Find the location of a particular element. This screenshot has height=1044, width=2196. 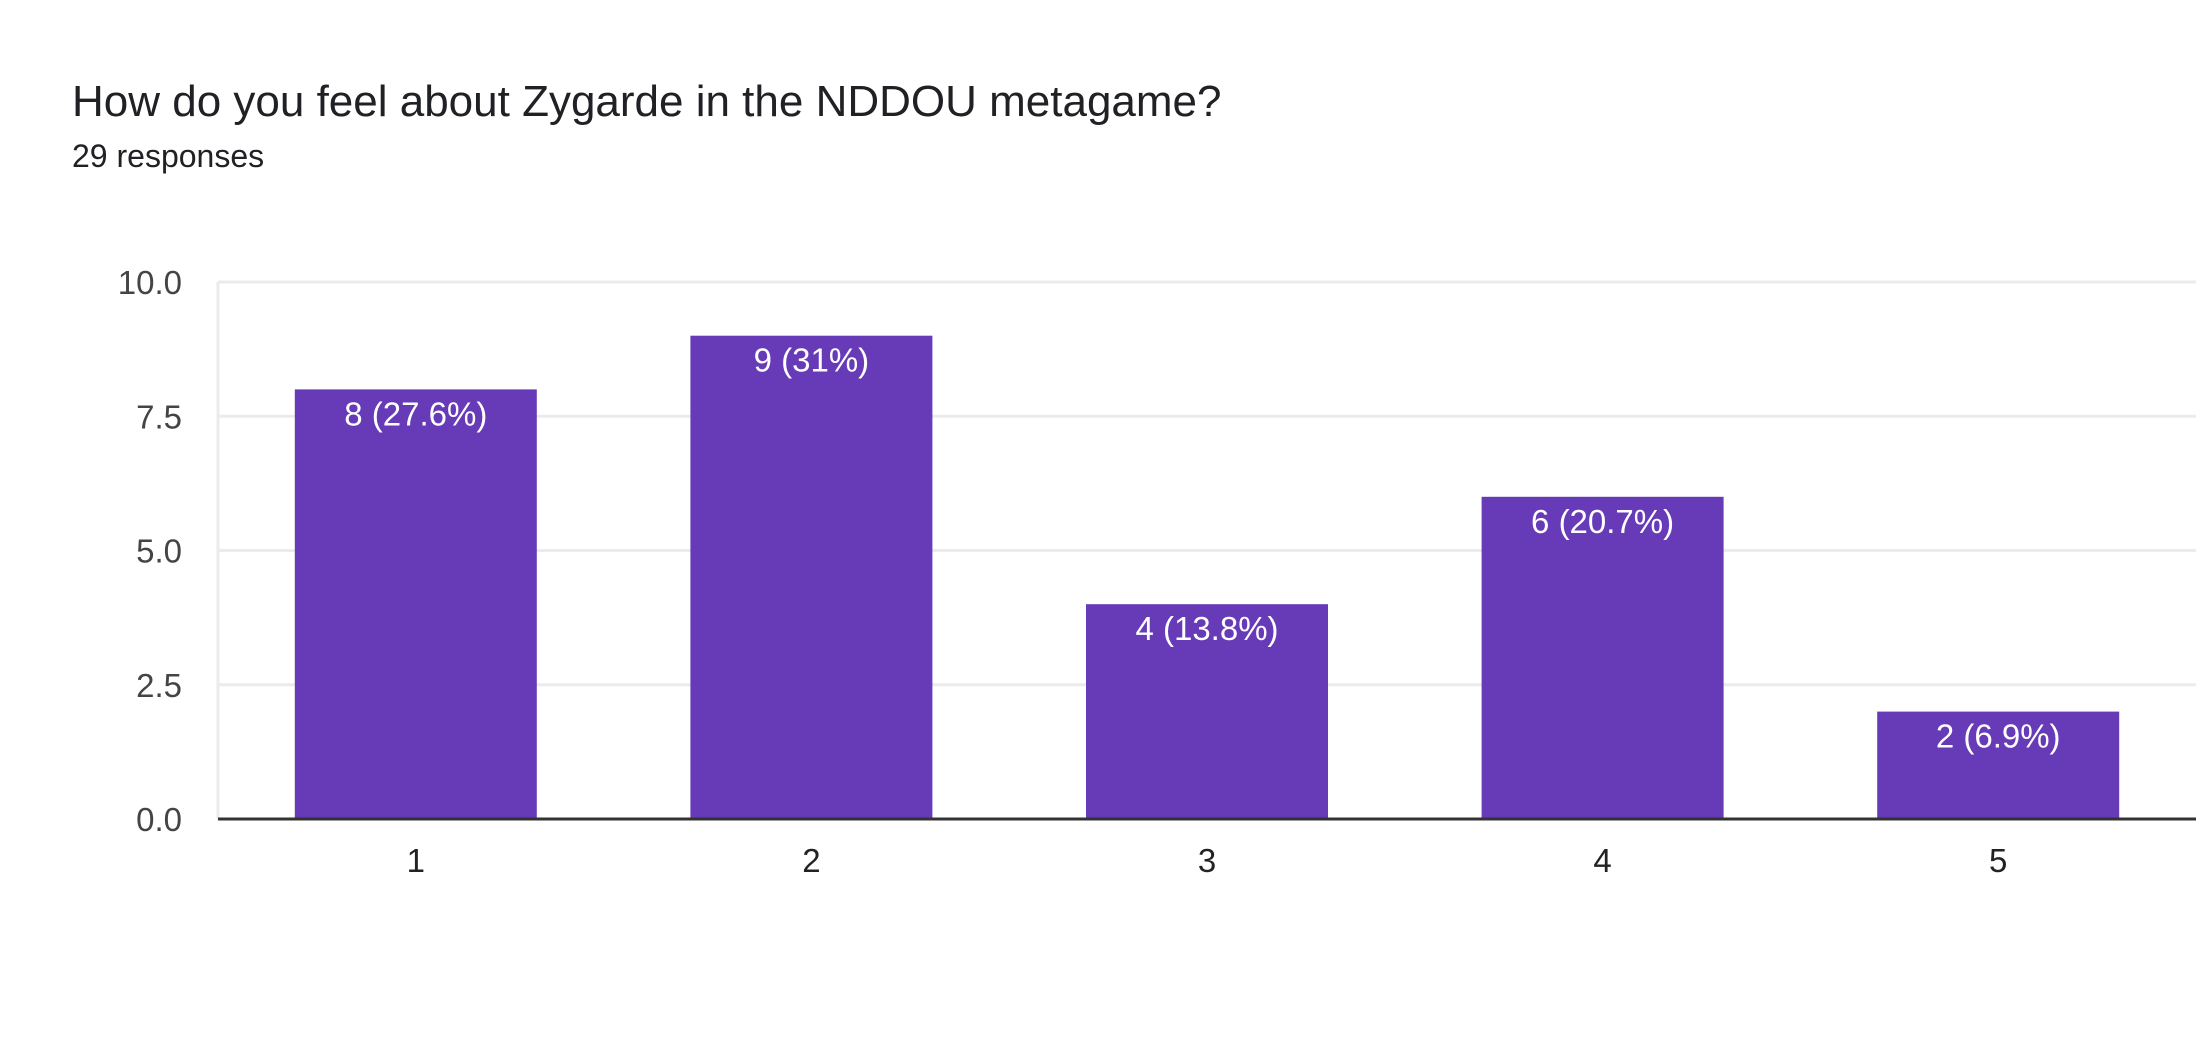

x-tick-label: 5 is located at coordinates (1998, 860).